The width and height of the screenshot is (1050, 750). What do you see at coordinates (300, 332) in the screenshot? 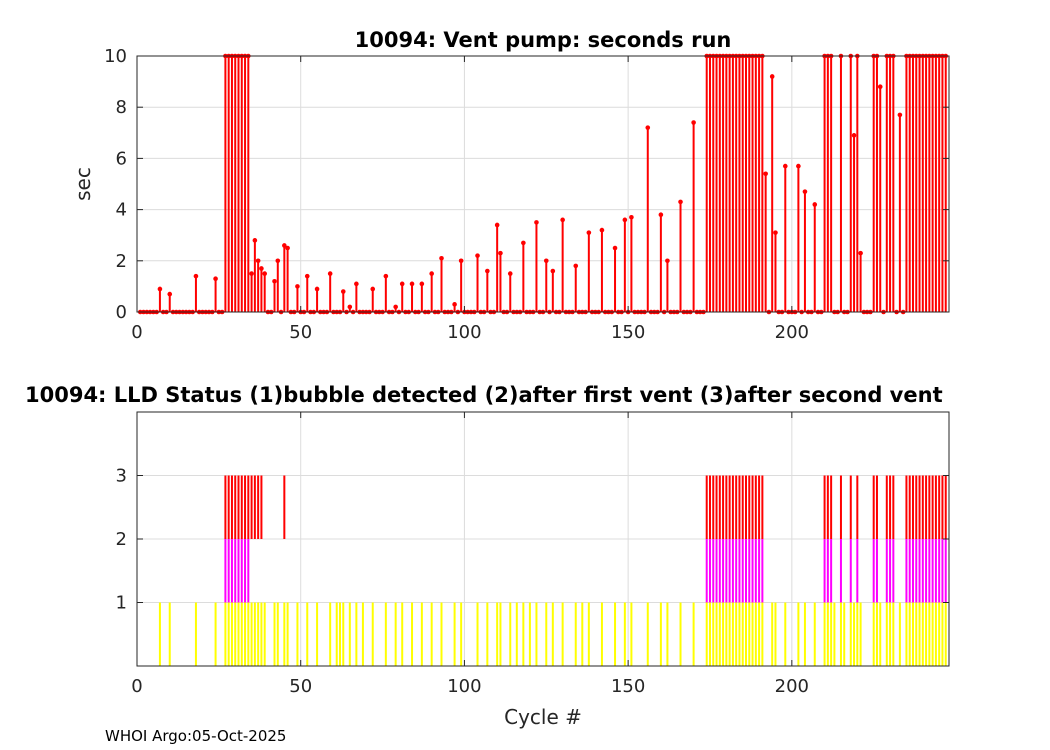
I see `top-x-tick-label: 50` at bounding box center [300, 332].